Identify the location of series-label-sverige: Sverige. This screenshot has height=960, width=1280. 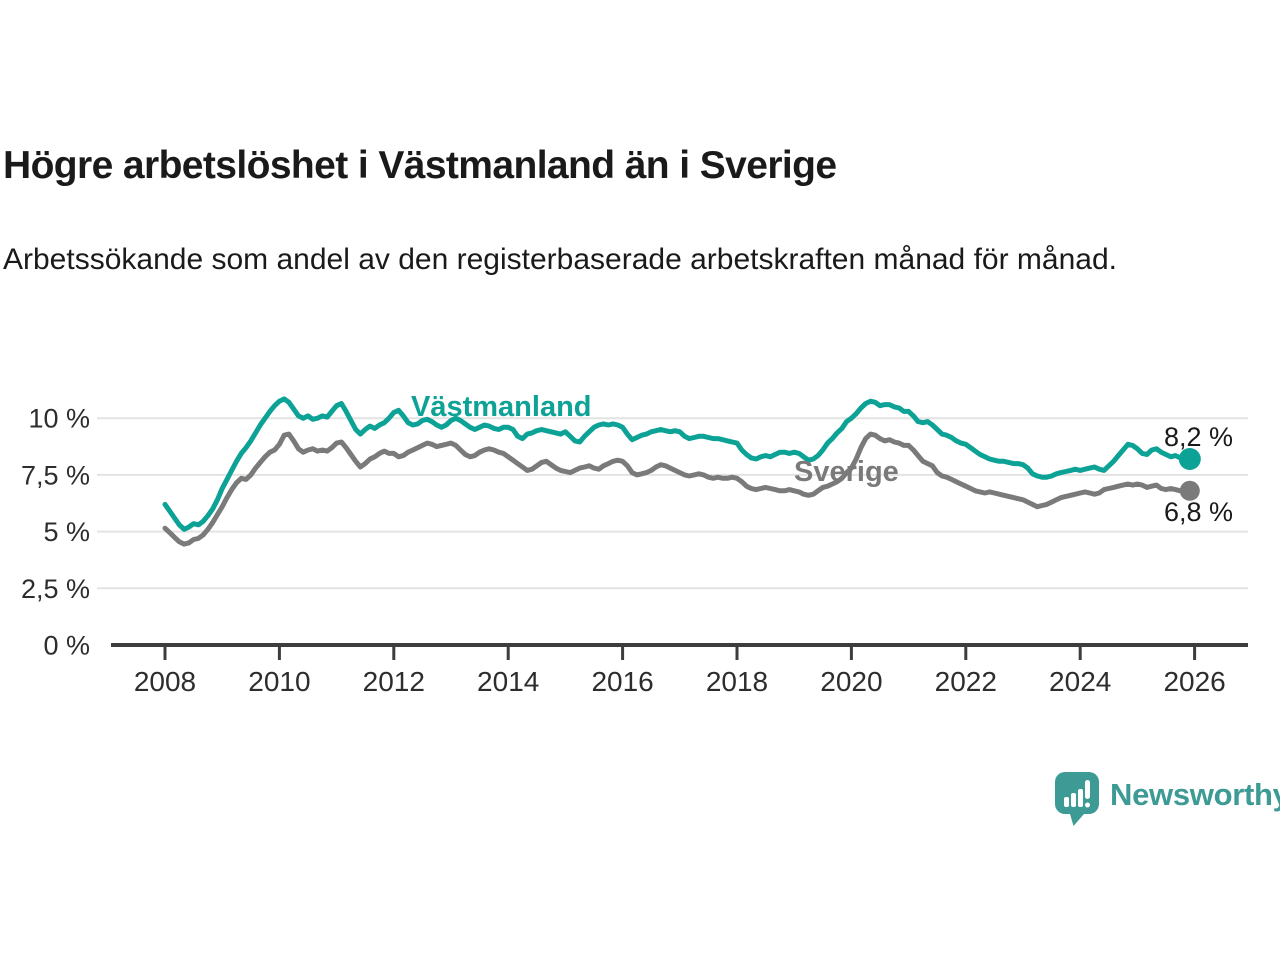
(846, 472).